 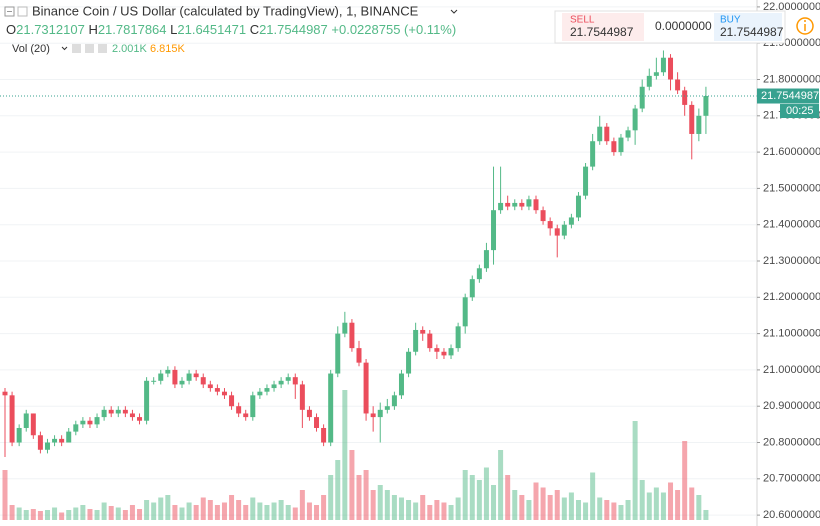 I want to click on y-tick-label: 21.2000000, so click(x=791, y=297).